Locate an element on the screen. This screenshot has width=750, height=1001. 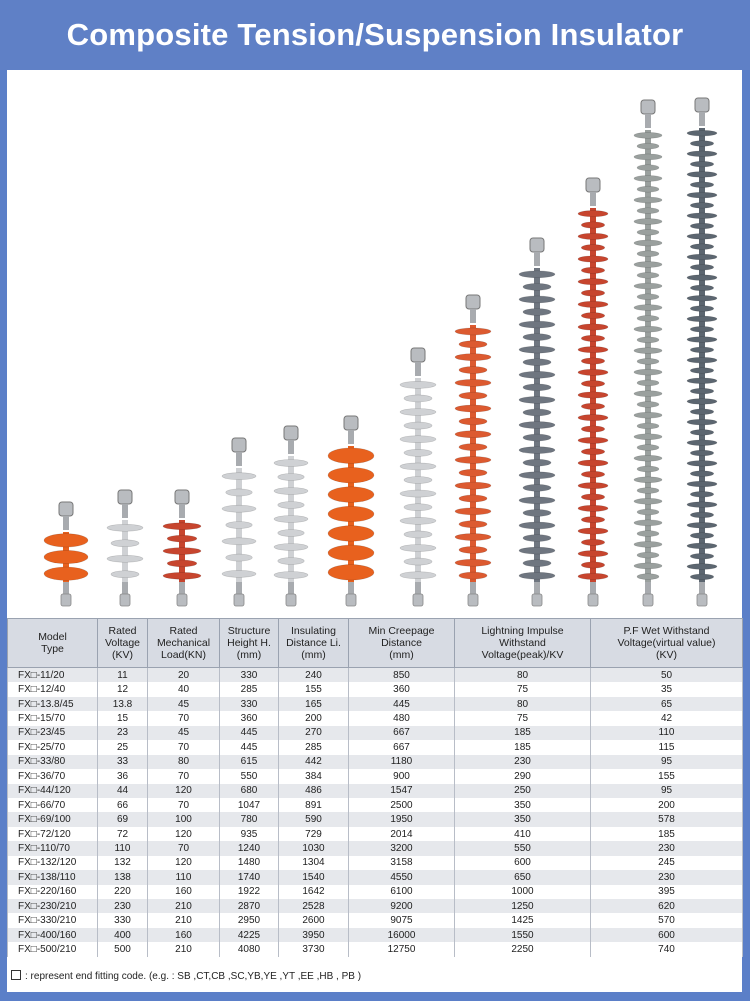
value-cell: 680 is located at coordinates (249, 790).